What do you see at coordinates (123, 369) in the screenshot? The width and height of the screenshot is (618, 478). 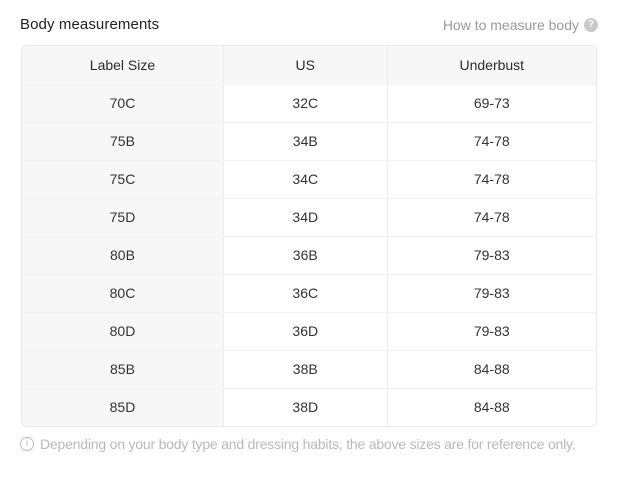 I see `cell-label-size: 85B` at bounding box center [123, 369].